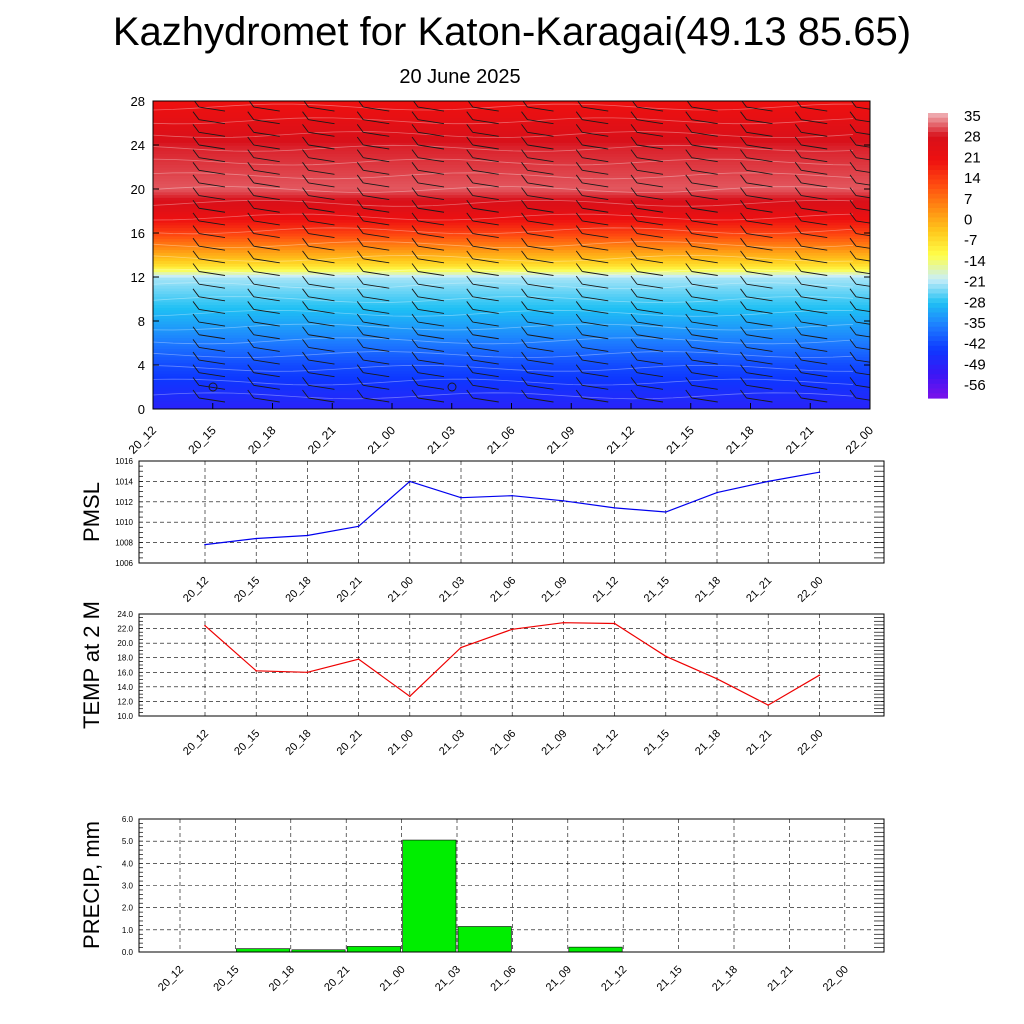 The height and width of the screenshot is (1024, 1024). I want to click on y-tick-label: 1012, so click(124, 502).